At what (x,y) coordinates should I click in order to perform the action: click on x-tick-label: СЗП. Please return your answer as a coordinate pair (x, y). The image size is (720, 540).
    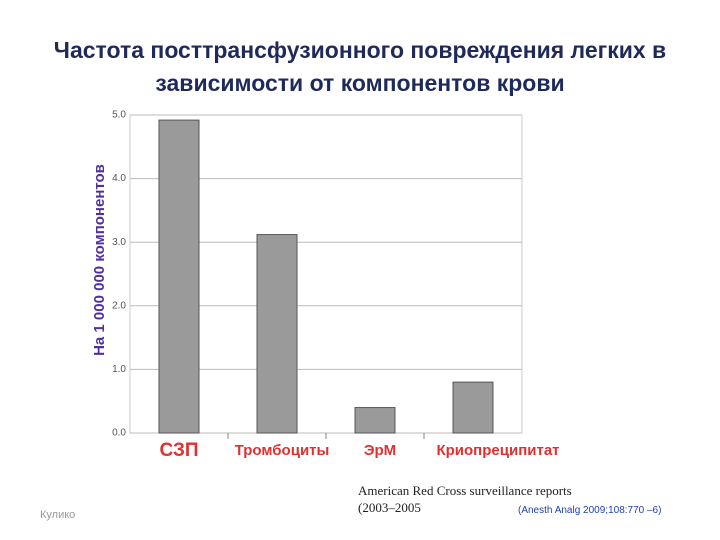
    Looking at the image, I should click on (178, 450).